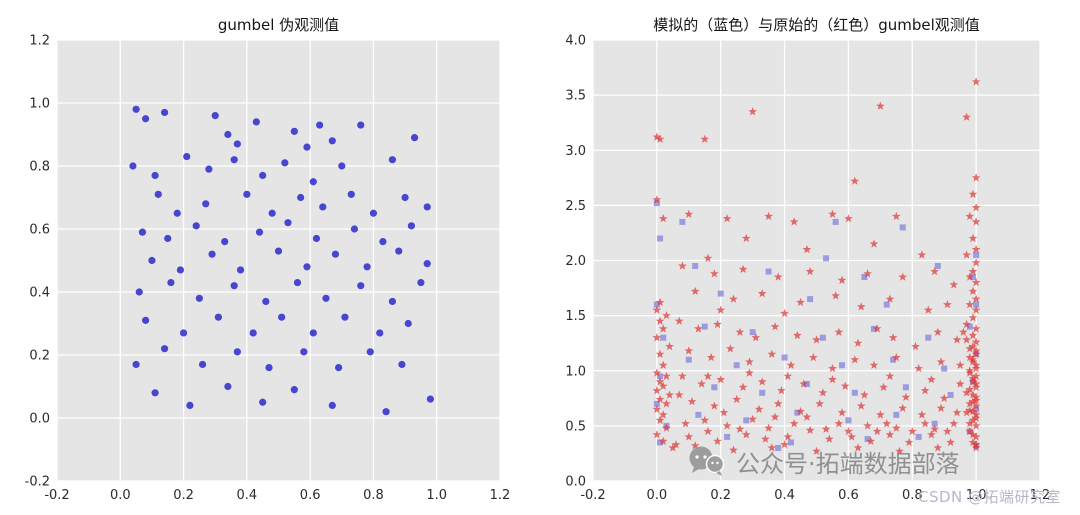 The height and width of the screenshot is (515, 1080). What do you see at coordinates (575, 206) in the screenshot?
I see `y-tick-label: 2.5` at bounding box center [575, 206].